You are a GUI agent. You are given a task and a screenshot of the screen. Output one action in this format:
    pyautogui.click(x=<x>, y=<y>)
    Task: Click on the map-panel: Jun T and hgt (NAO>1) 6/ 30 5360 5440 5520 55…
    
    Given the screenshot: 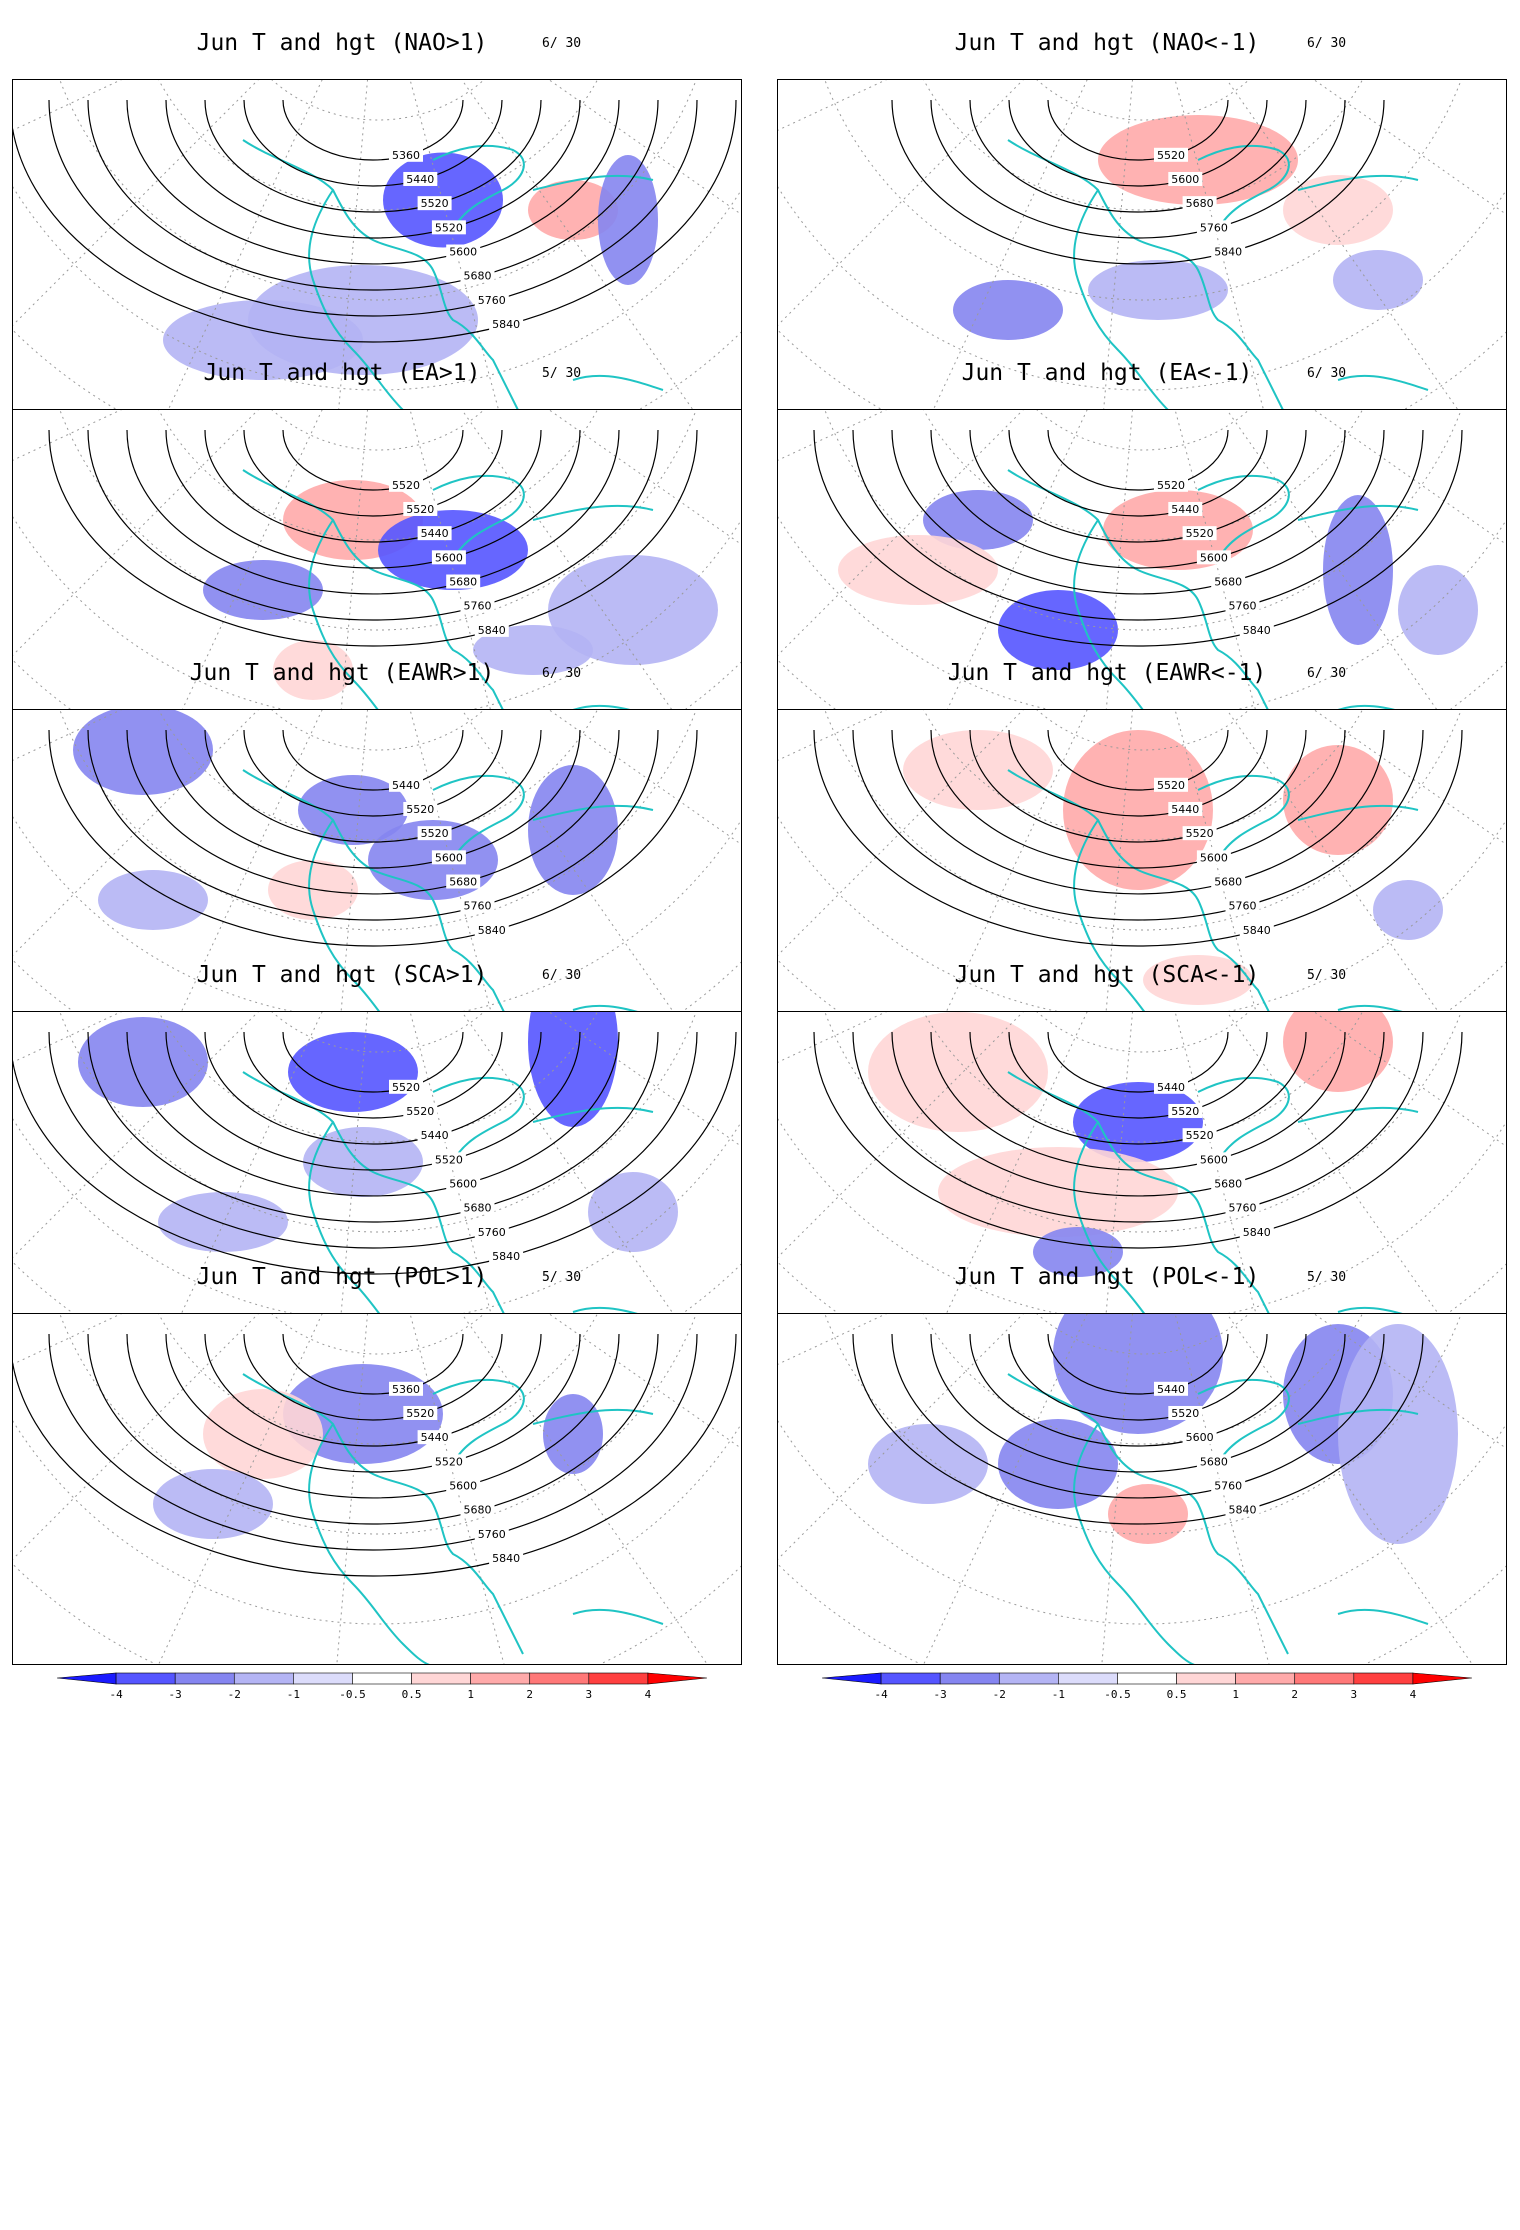 What is the action you would take?
    pyautogui.click(x=382, y=248)
    